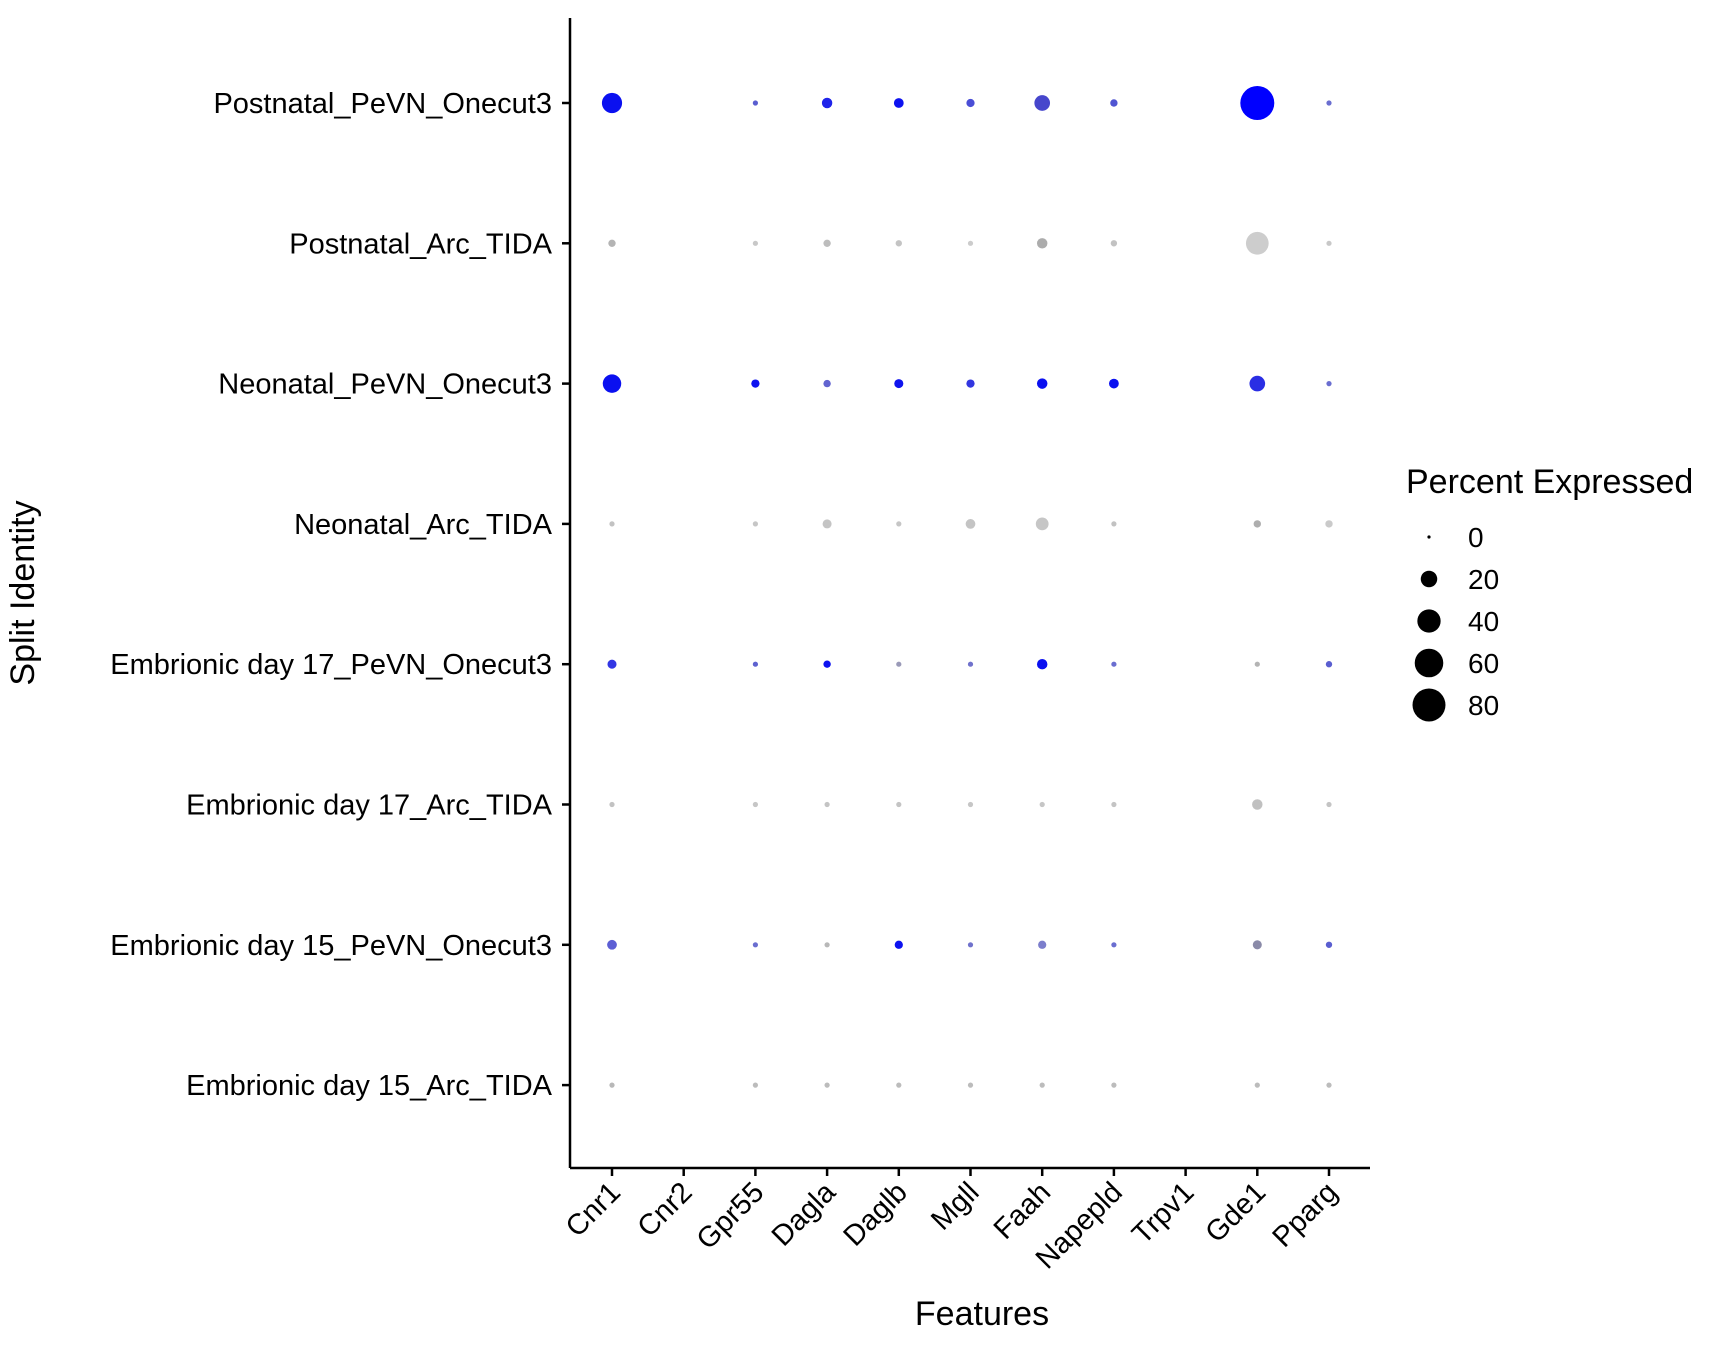 The width and height of the screenshot is (1728, 1349). Describe the element at coordinates (982, 1314) in the screenshot. I see `x-axis-title: Features` at that location.